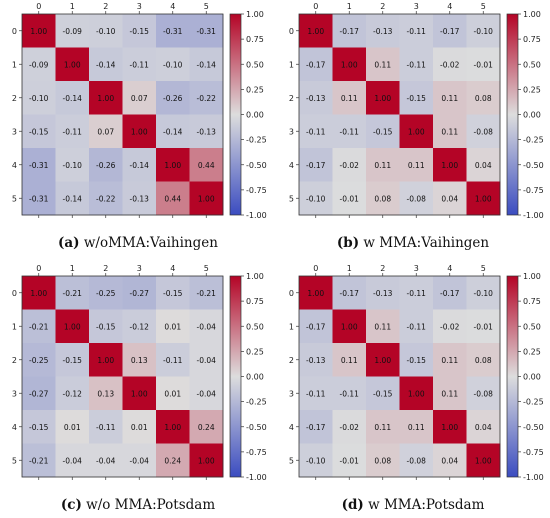 The height and width of the screenshot is (518, 550). Describe the element at coordinates (255, 39) in the screenshot. I see `colorbar-tick-label: 0.75` at that location.